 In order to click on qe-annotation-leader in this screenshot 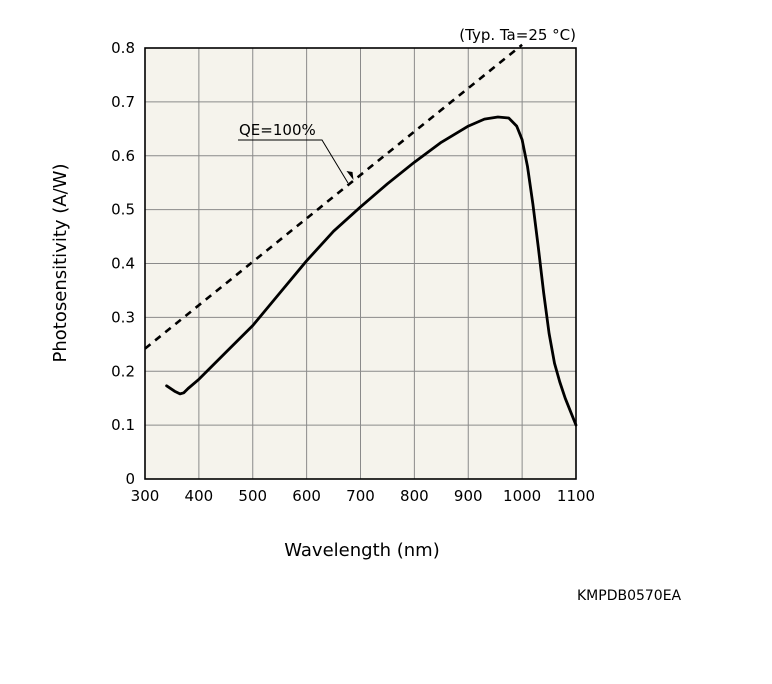, I will do `click(293, 161)`.